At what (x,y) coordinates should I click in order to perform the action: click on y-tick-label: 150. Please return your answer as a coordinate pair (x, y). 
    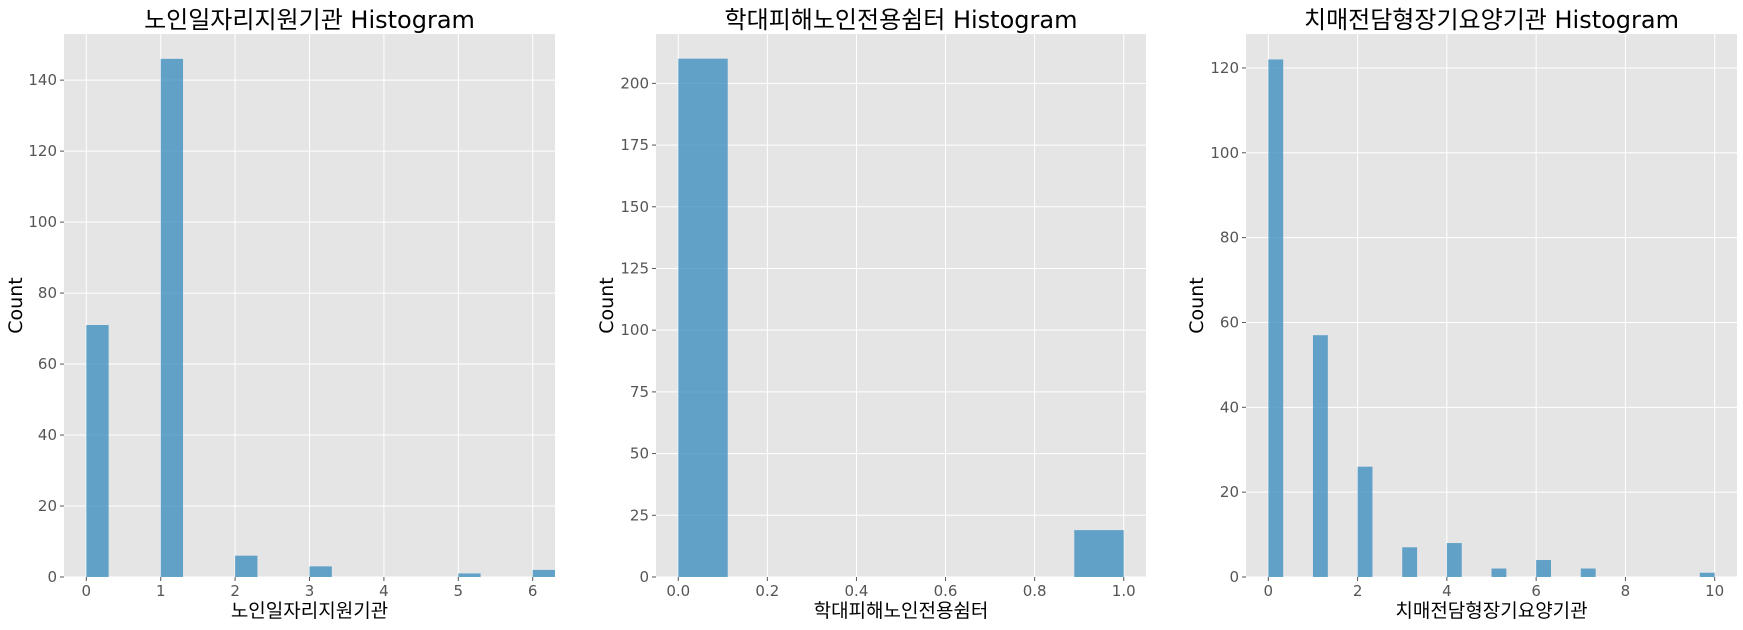
    Looking at the image, I should click on (634, 207).